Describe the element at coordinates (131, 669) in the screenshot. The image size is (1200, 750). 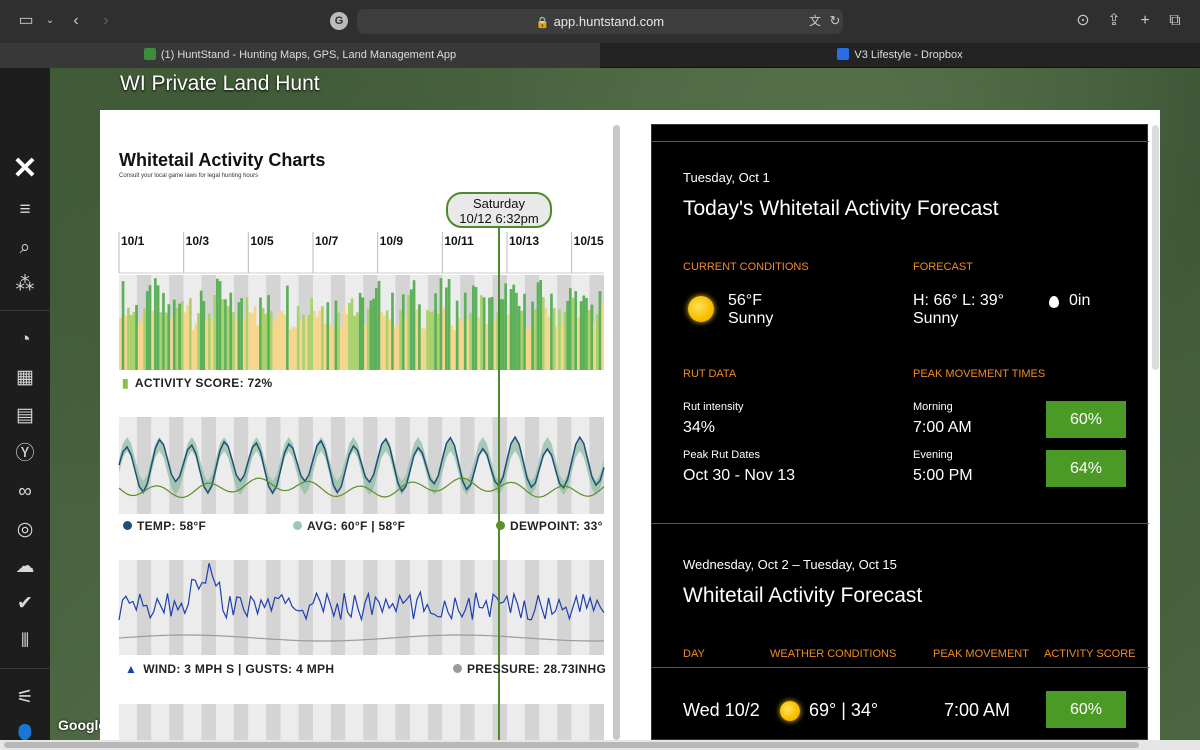
I see `wind-arrow-icon: ▲` at that location.